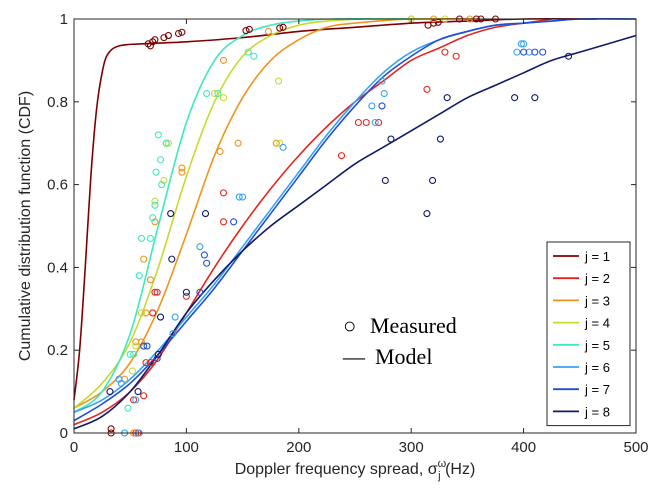 The image size is (667, 491). I want to click on legend-label-j1: j = 1, so click(597, 256).